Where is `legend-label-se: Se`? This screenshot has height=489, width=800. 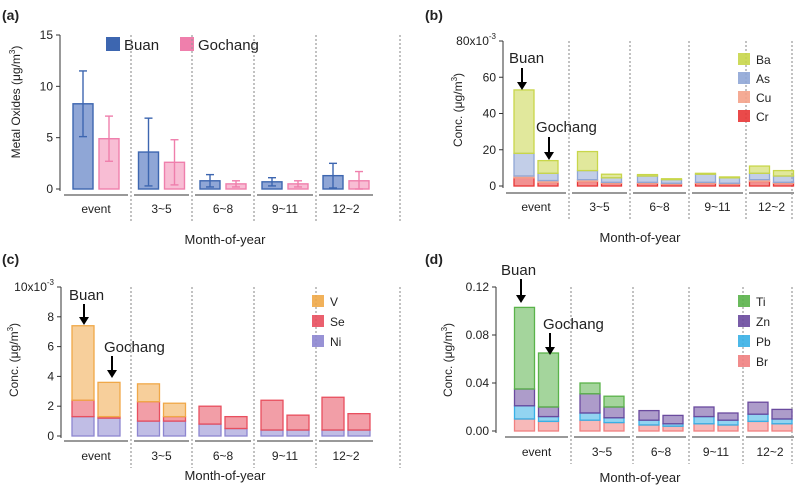
legend-label-se: Se is located at coordinates (337, 322).